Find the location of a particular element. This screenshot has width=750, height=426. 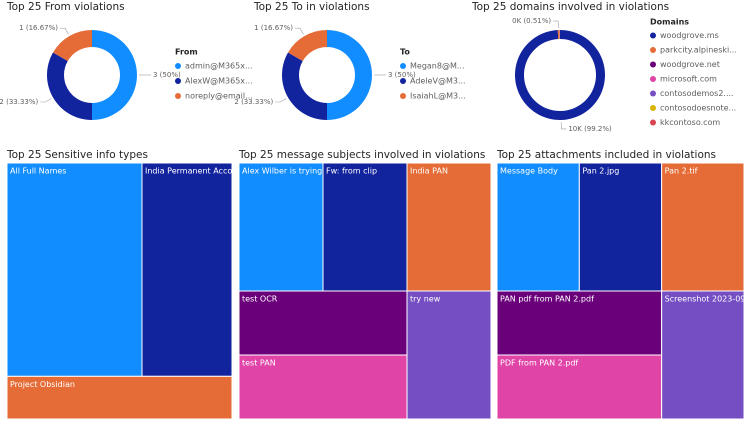

data-label: 0K (0.51%) is located at coordinates (531, 21).